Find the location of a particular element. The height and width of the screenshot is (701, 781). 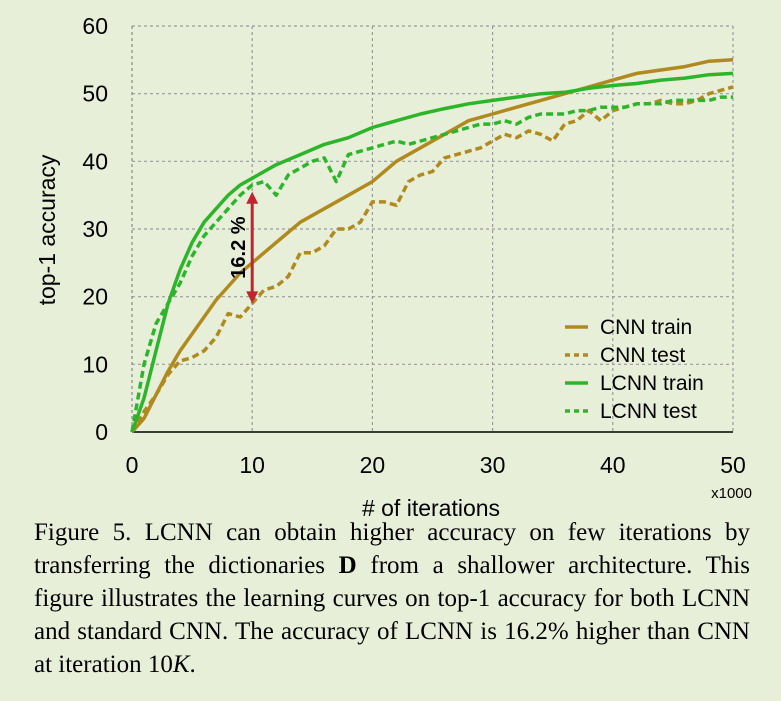

caption-gap-value: 16.2% is located at coordinates (536, 631).